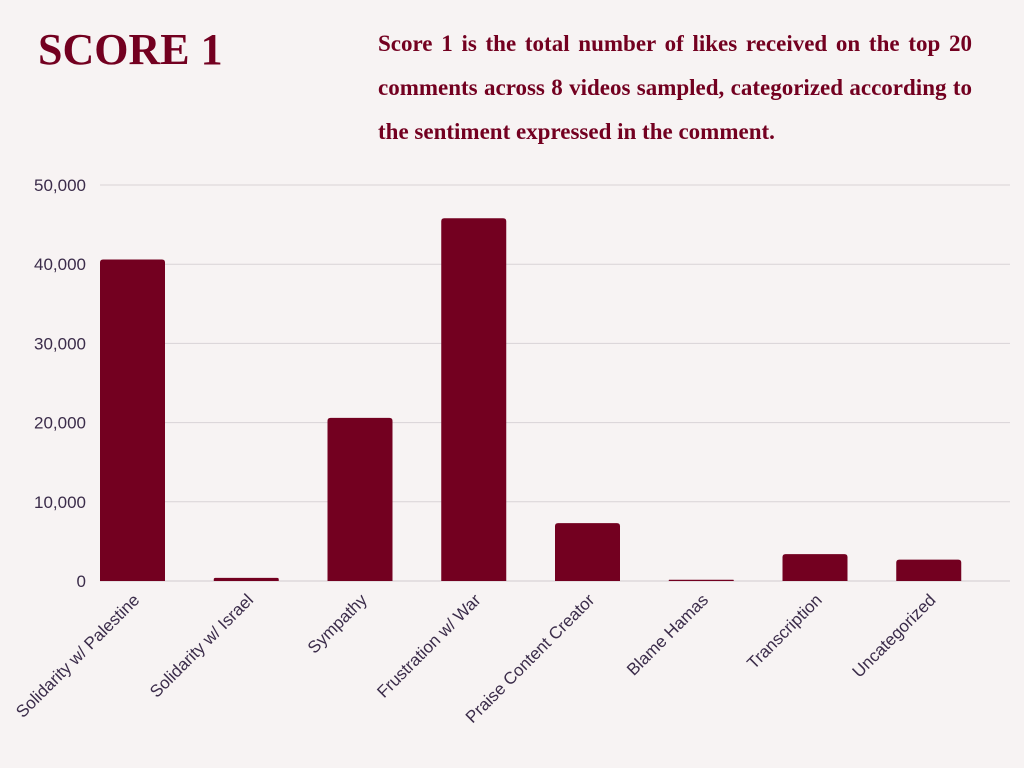  What do you see at coordinates (60, 343) in the screenshot?
I see `y-tick-label: 30,000` at bounding box center [60, 343].